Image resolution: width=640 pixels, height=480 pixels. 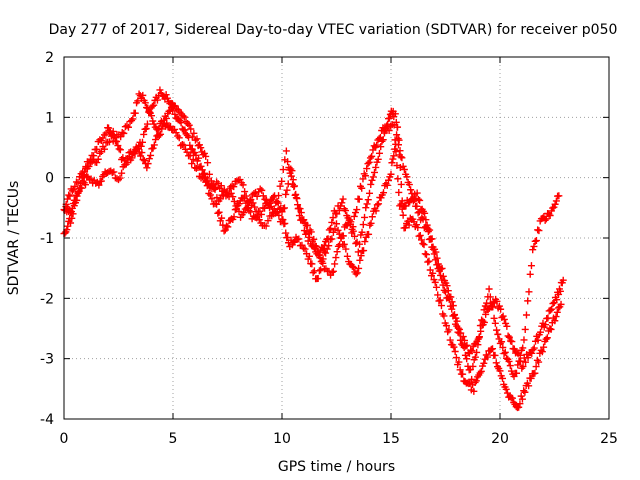 What do you see at coordinates (49, 179) in the screenshot?
I see `y-tick-label: 0` at bounding box center [49, 179].